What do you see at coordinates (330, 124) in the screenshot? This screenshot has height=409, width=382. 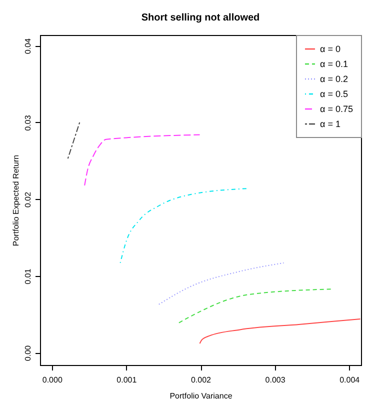 I see `legend-label: α = 1` at bounding box center [330, 124].